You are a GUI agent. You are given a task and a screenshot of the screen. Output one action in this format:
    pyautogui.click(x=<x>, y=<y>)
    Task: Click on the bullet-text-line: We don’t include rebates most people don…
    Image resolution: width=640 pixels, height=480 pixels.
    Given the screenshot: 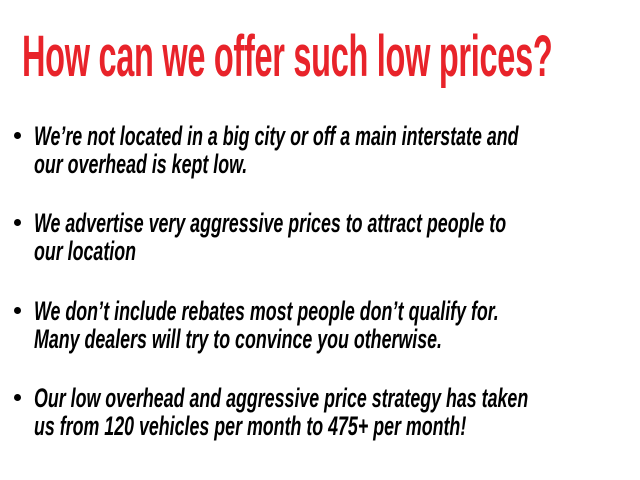 What is the action you would take?
    pyautogui.click(x=266, y=311)
    